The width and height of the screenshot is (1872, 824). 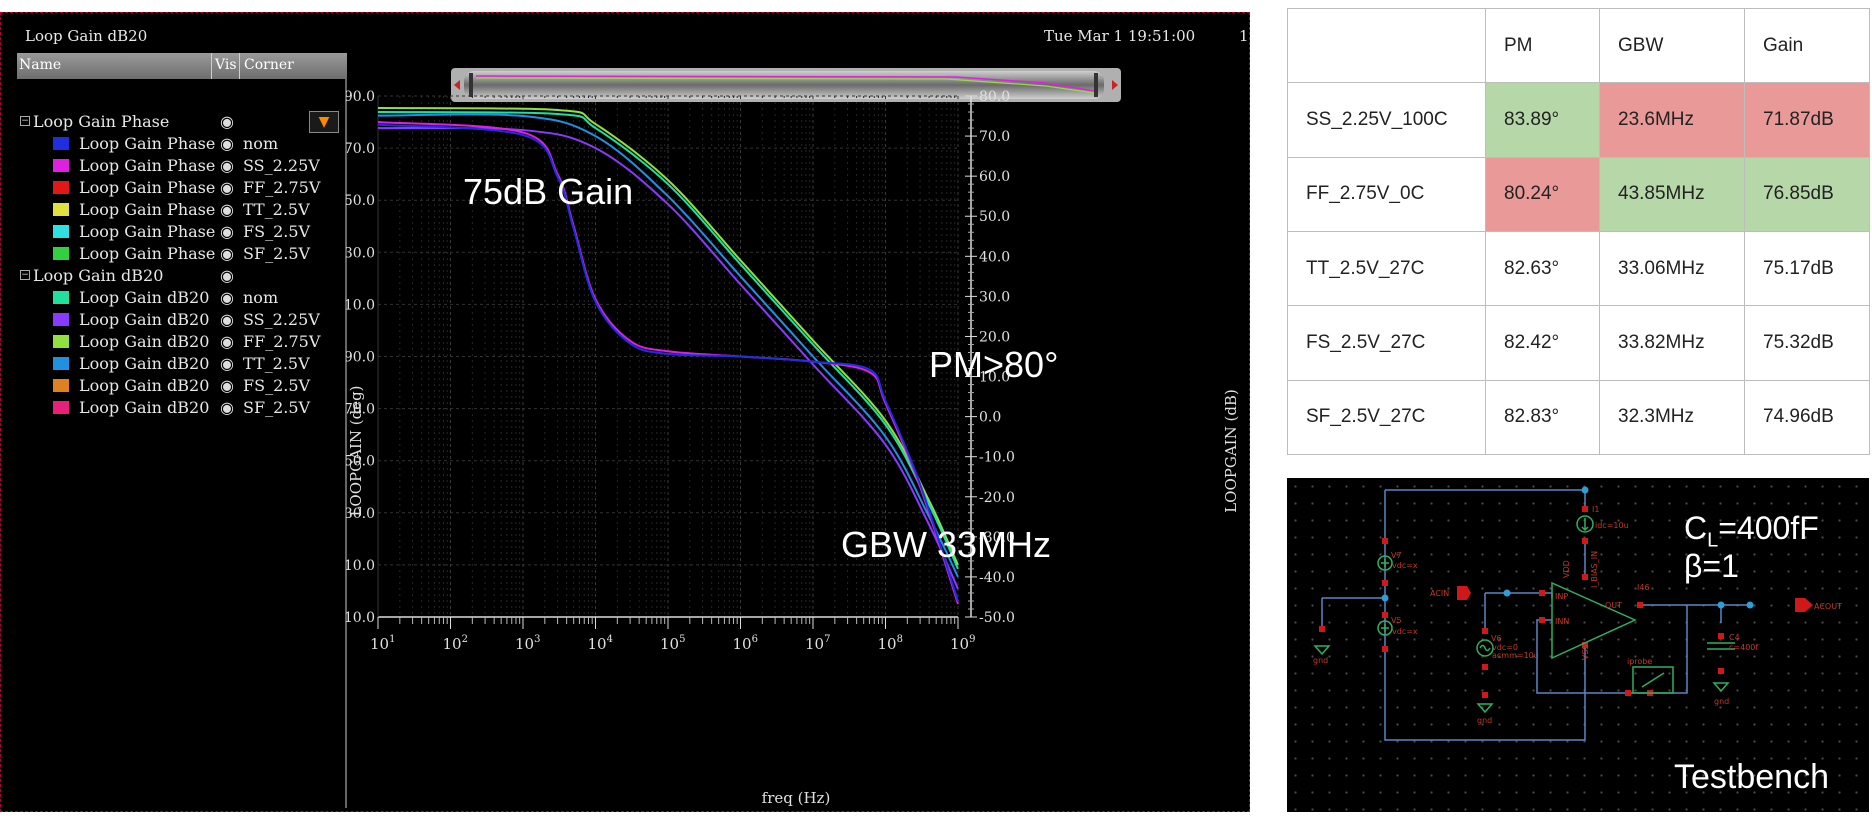 I want to click on col-corner-header: Corner, so click(x=269, y=65).